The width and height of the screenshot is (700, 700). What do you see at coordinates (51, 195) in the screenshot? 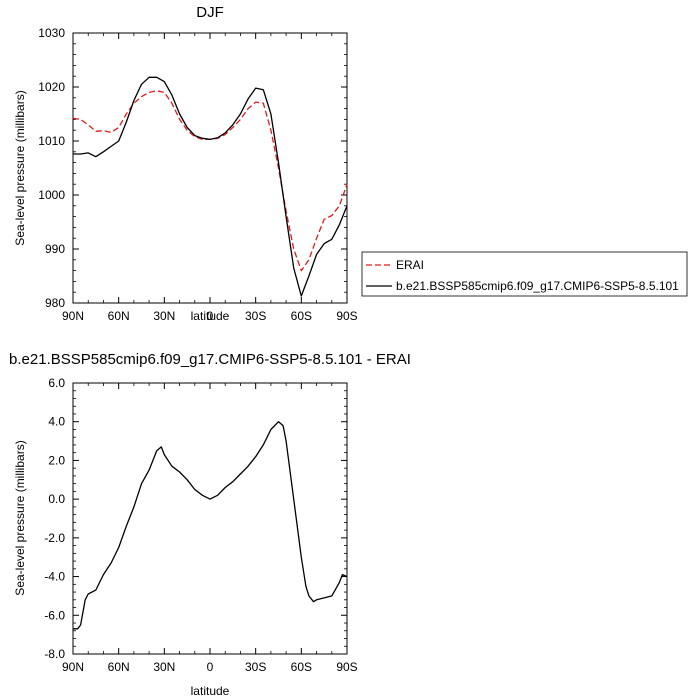
I see `y-tick-label-top: 1000` at bounding box center [51, 195].